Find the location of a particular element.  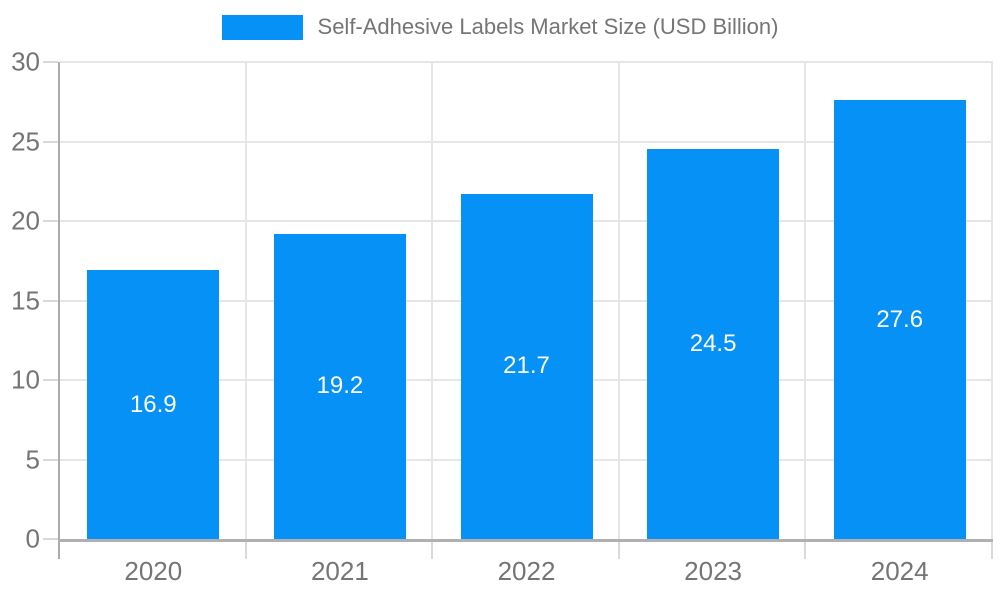

bar-value-label: 24.5 is located at coordinates (713, 344).